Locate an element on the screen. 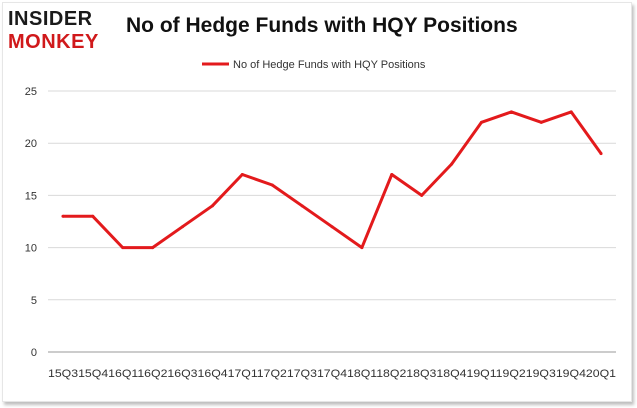 The width and height of the screenshot is (637, 408). y-axis-ticks: 0 5 10 15 20 25 is located at coordinates (31, 222).